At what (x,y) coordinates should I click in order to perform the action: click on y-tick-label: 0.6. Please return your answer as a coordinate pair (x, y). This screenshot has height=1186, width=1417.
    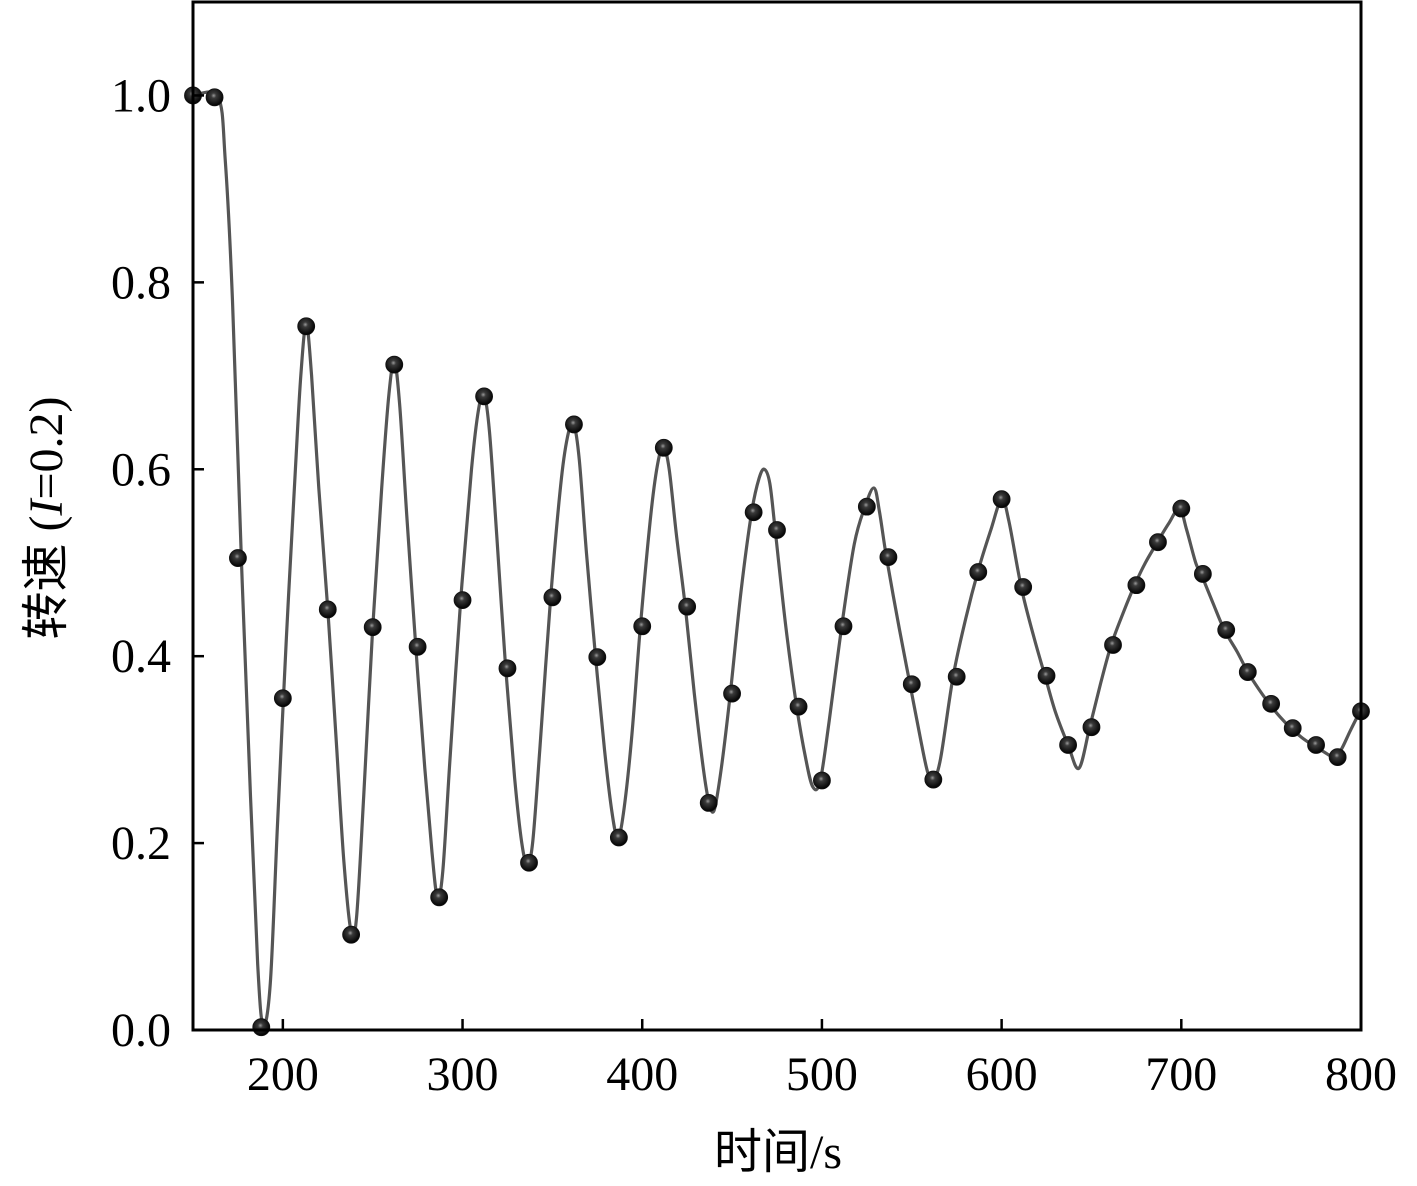
    Looking at the image, I should click on (141, 469).